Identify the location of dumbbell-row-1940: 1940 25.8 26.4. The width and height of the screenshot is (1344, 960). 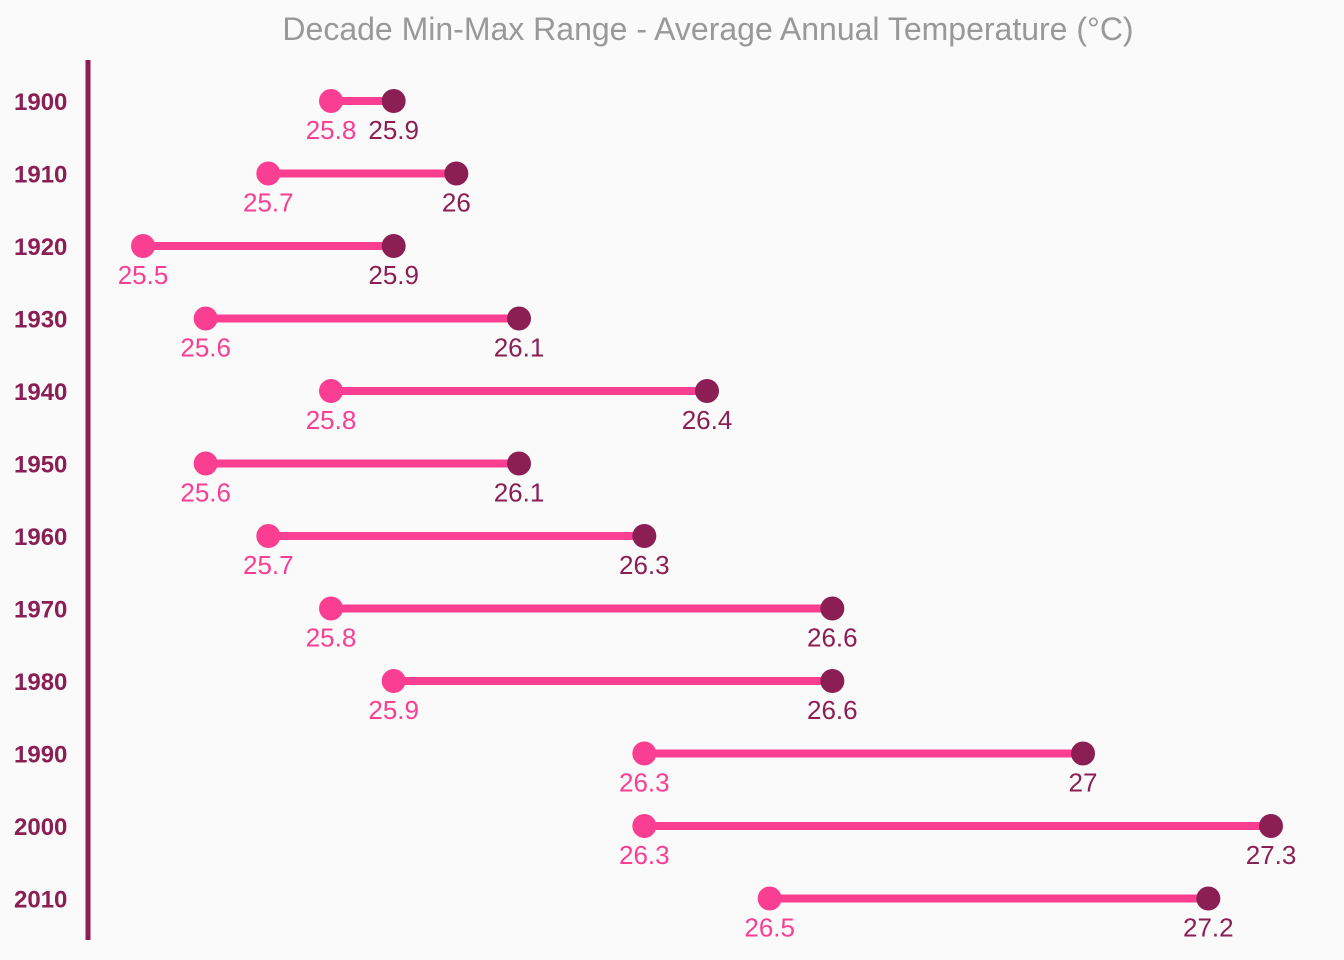
(373, 407).